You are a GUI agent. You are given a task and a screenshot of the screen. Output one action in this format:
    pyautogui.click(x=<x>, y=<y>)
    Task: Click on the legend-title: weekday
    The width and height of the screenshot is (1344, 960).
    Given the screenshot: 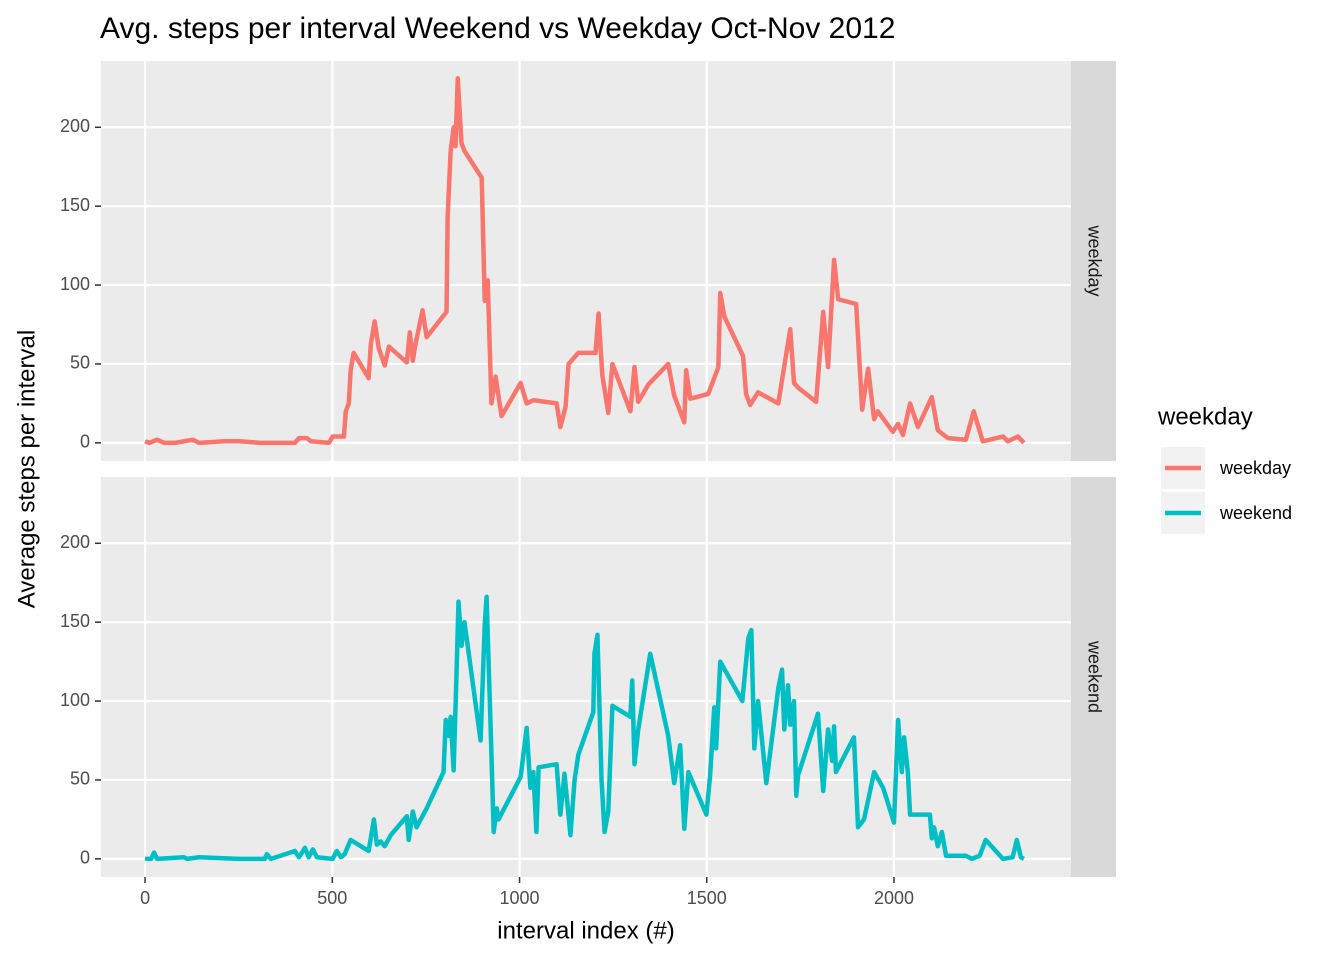 What is the action you would take?
    pyautogui.click(x=1205, y=416)
    